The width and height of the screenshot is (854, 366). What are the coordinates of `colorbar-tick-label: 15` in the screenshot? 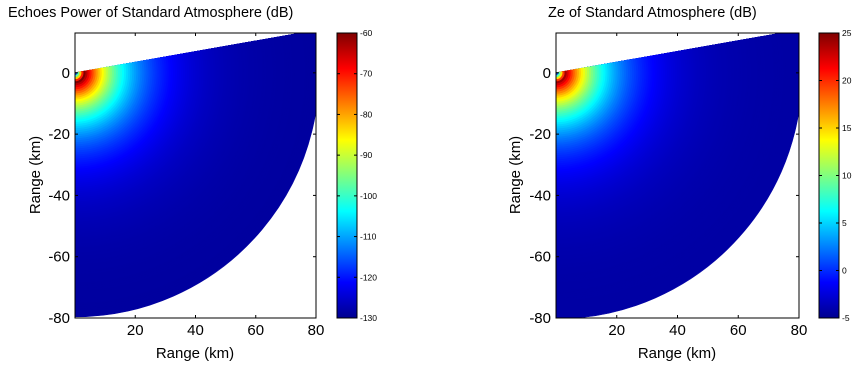 It's located at (847, 128).